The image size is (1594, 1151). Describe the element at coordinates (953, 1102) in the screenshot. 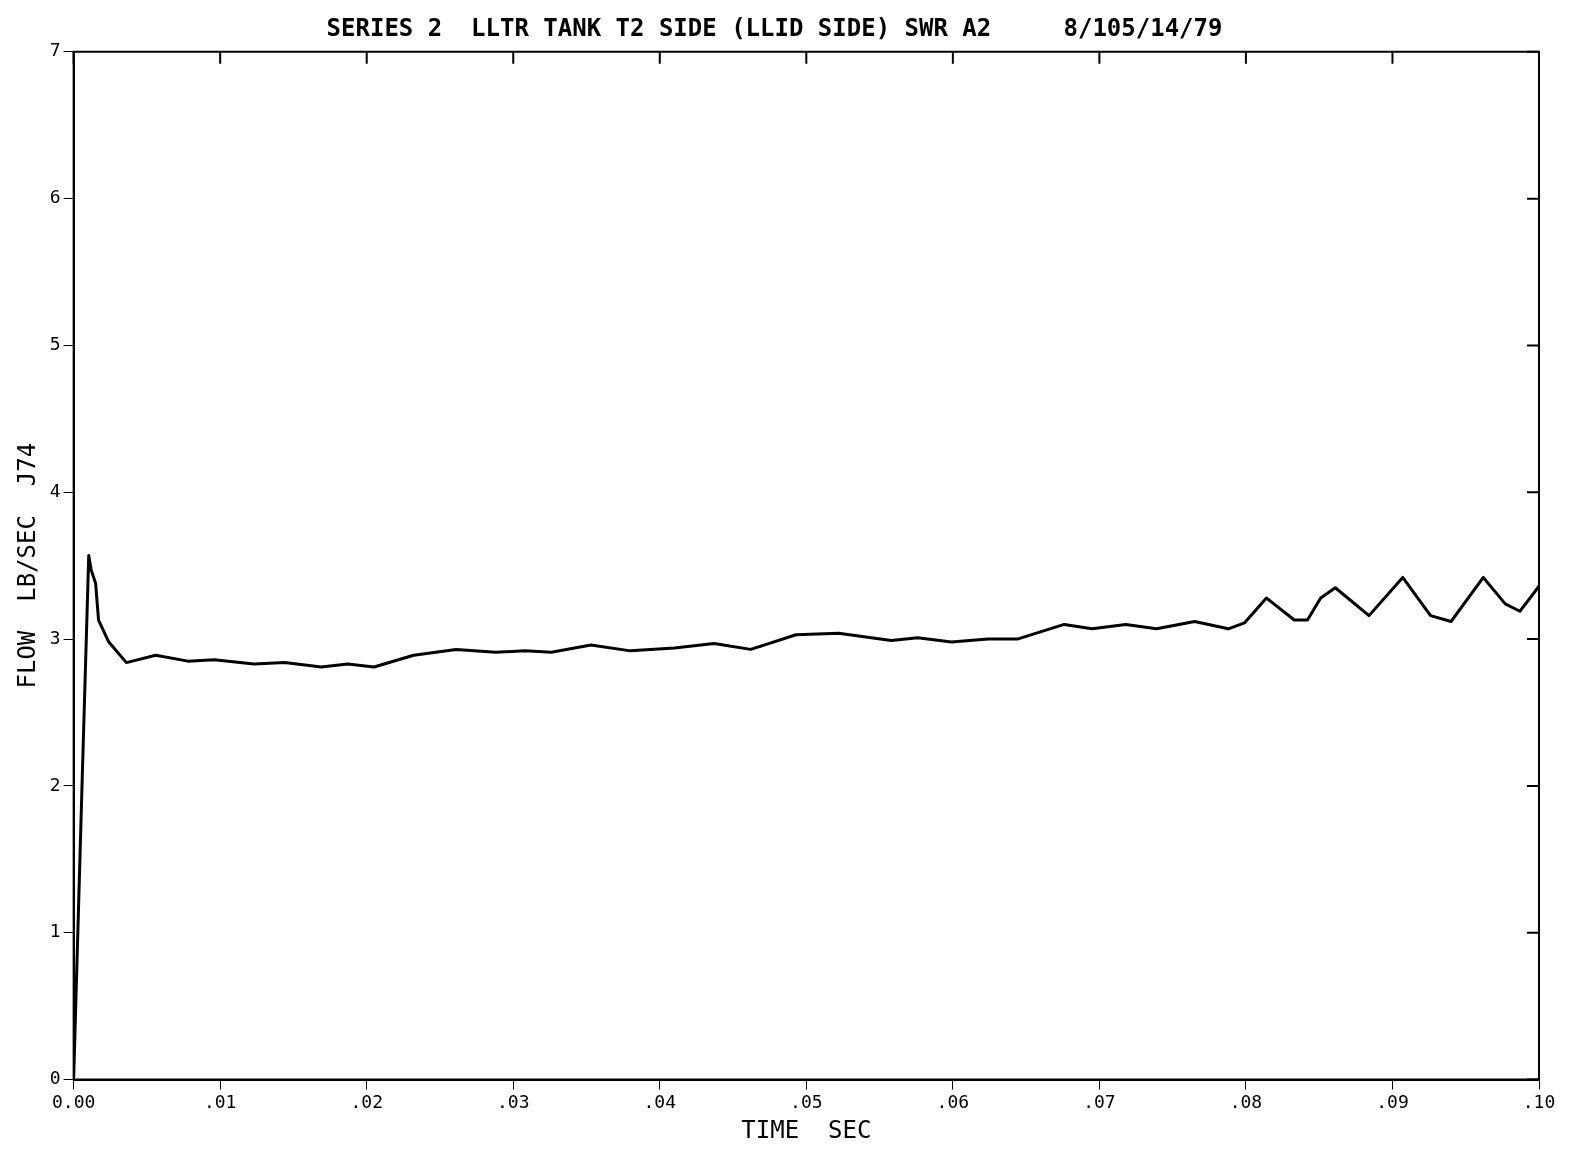

I see `x-tick-label: .06` at that location.